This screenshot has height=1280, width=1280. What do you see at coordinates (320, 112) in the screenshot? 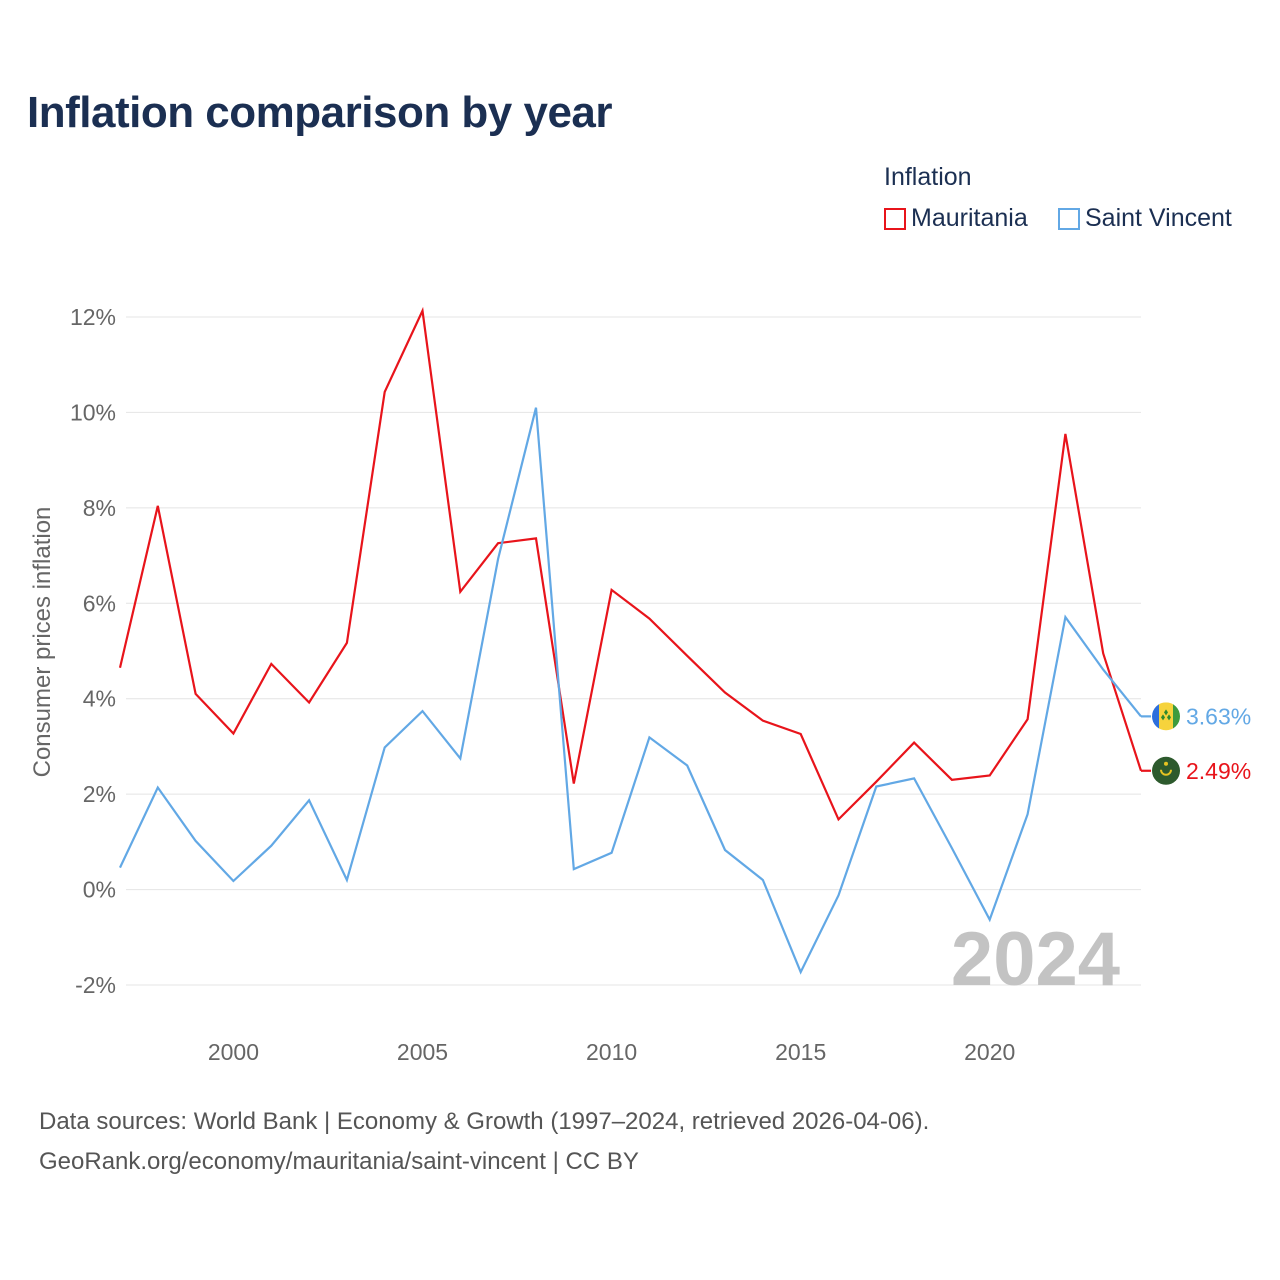
I see `chart-title: Inflation comparison by year` at bounding box center [320, 112].